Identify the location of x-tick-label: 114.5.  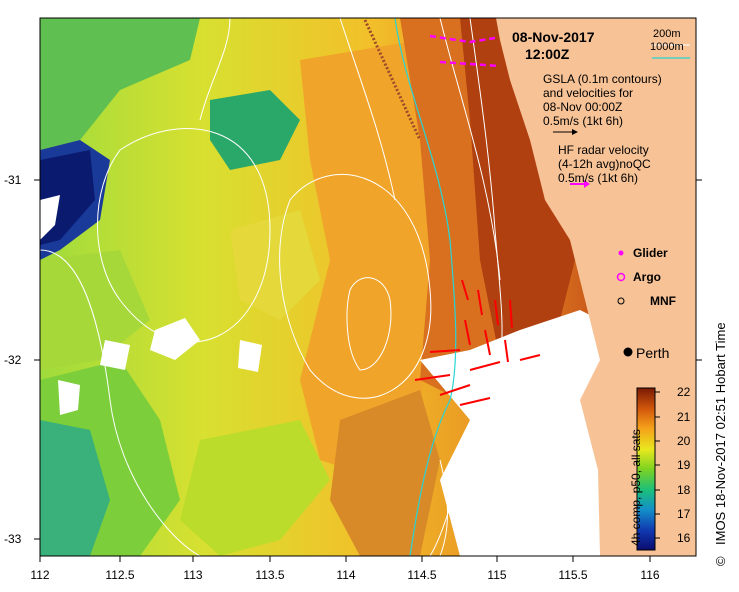
(422, 575).